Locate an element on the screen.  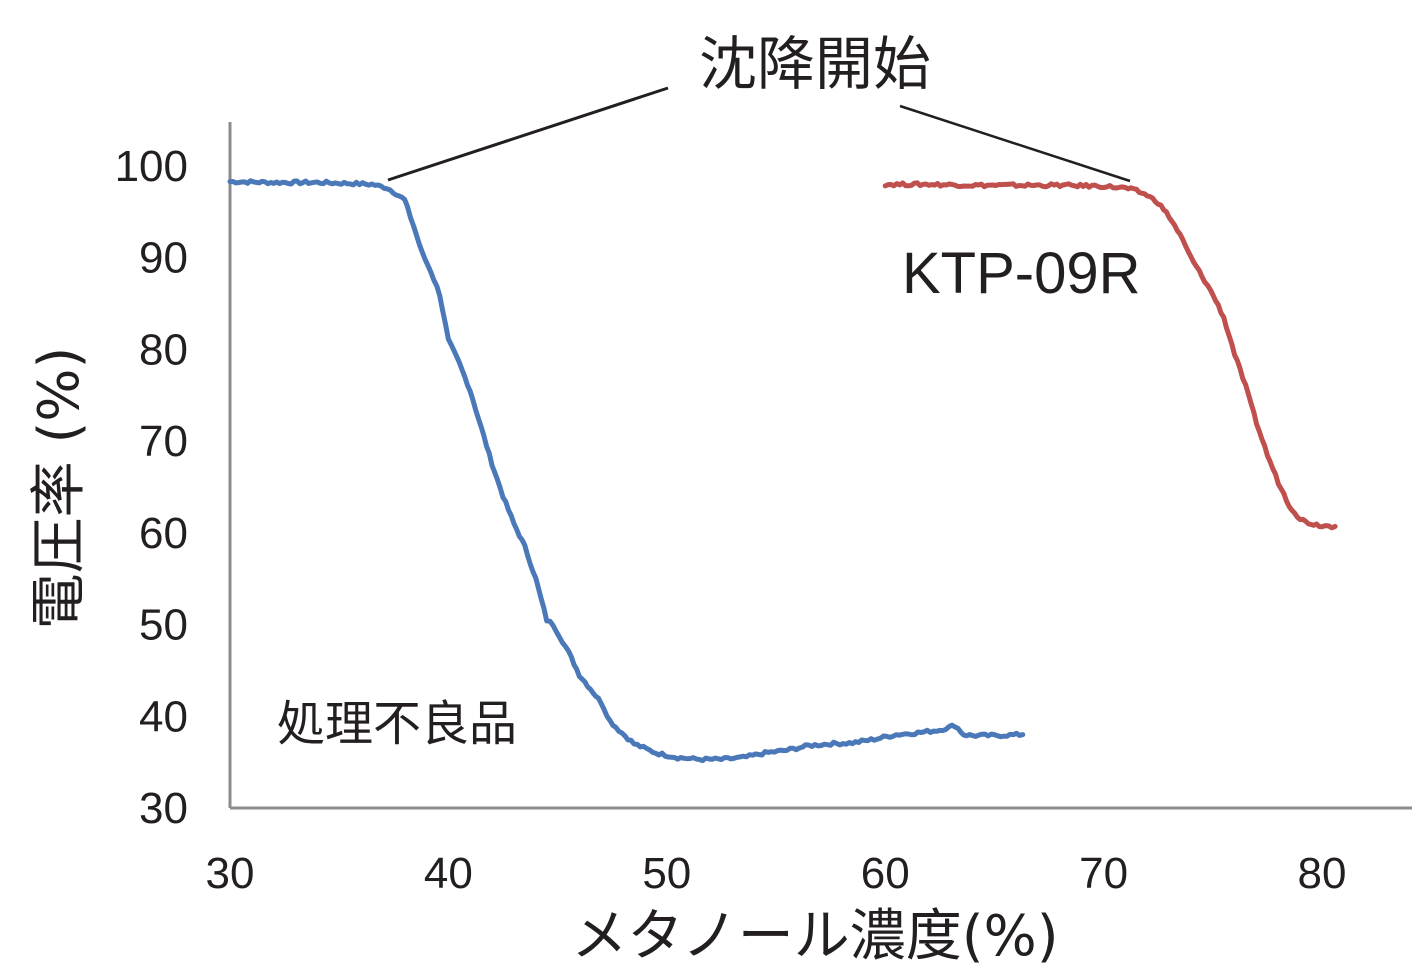
x-axis-title: メタノール濃度(%) is located at coordinates (814, 934).